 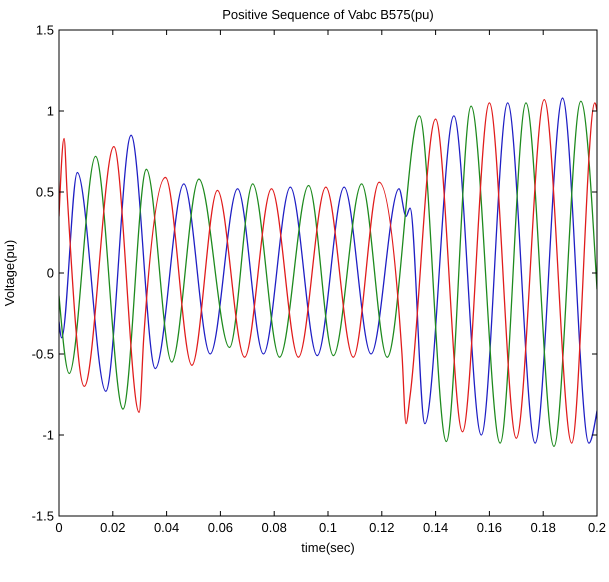 I want to click on x-tick-label: 0.04, so click(x=167, y=527).